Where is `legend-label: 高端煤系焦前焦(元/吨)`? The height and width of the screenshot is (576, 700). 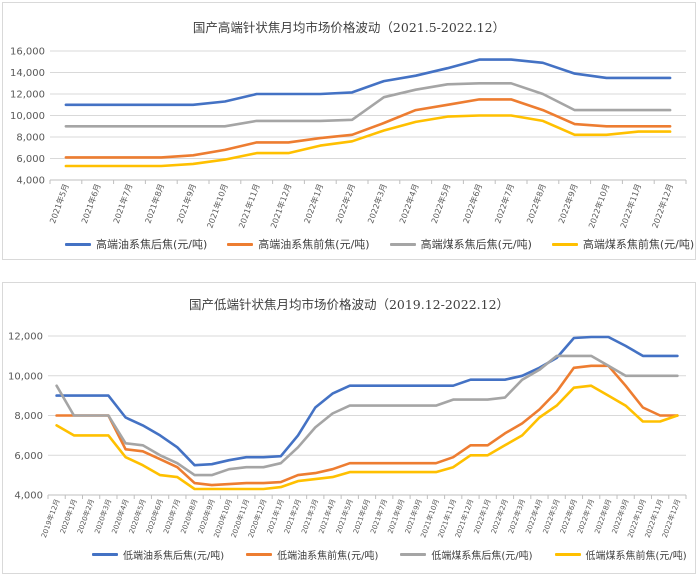
legend-label: 高端煤系焦前焦(元/吨) is located at coordinates (638, 244).